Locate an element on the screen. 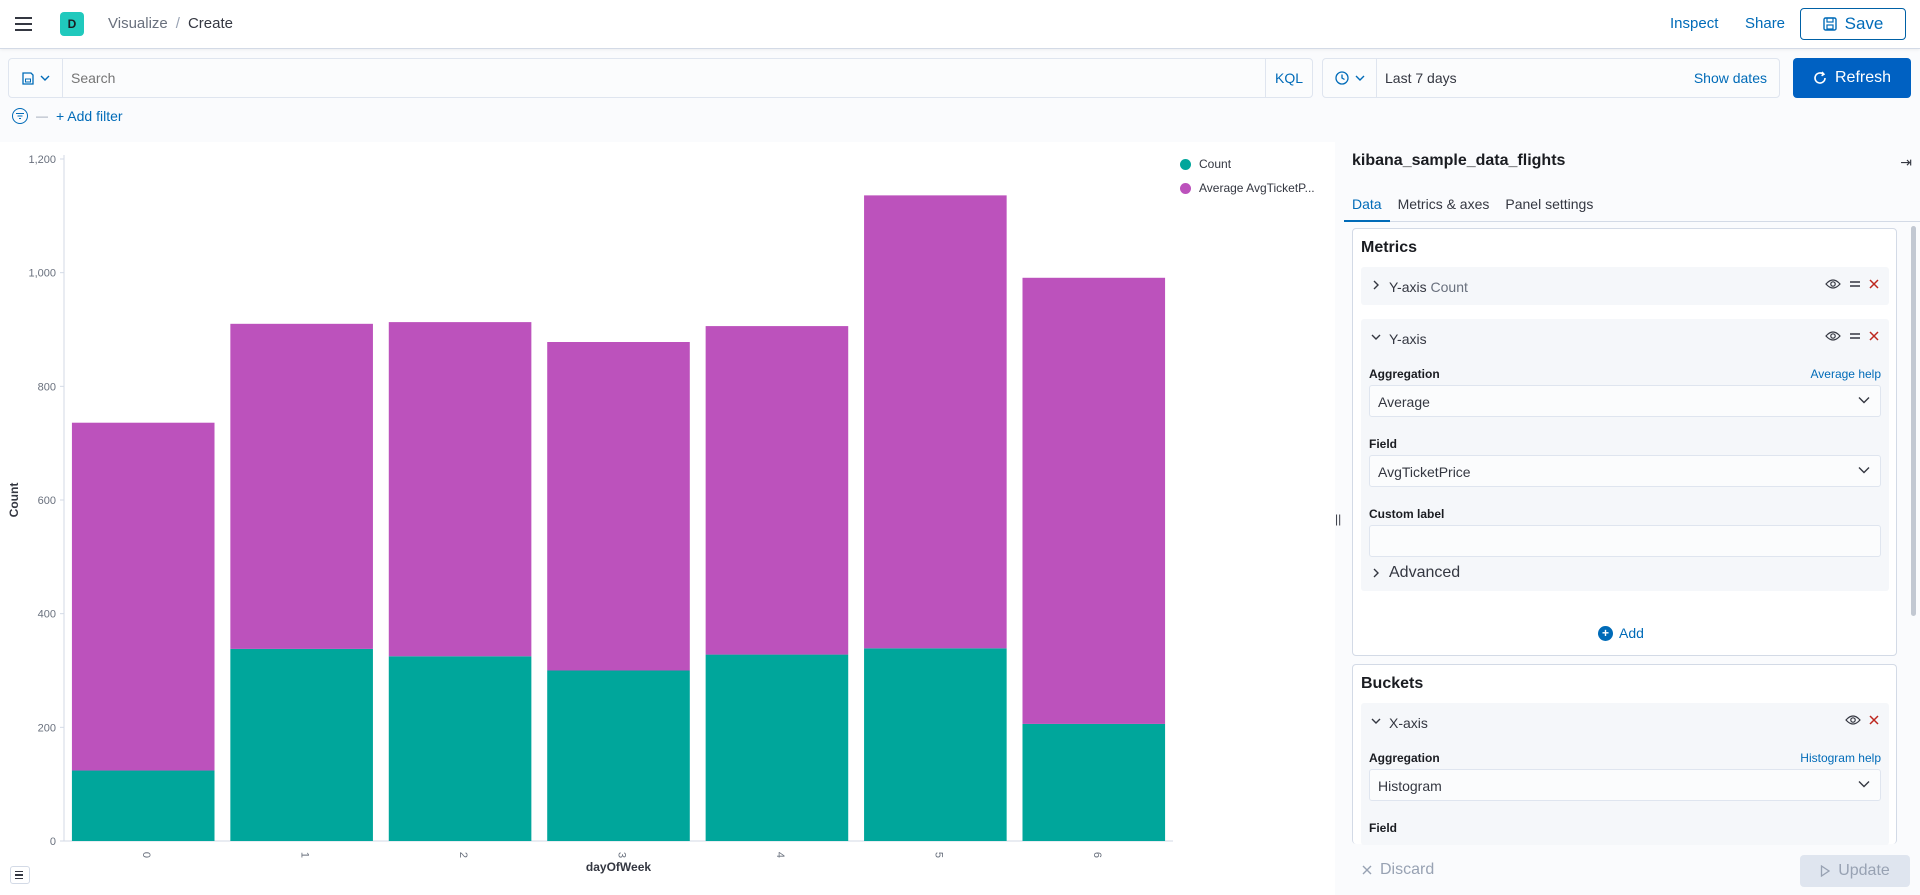 Image resolution: width=1920 pixels, height=895 pixels. close-icon is located at coordinates (1367, 870).